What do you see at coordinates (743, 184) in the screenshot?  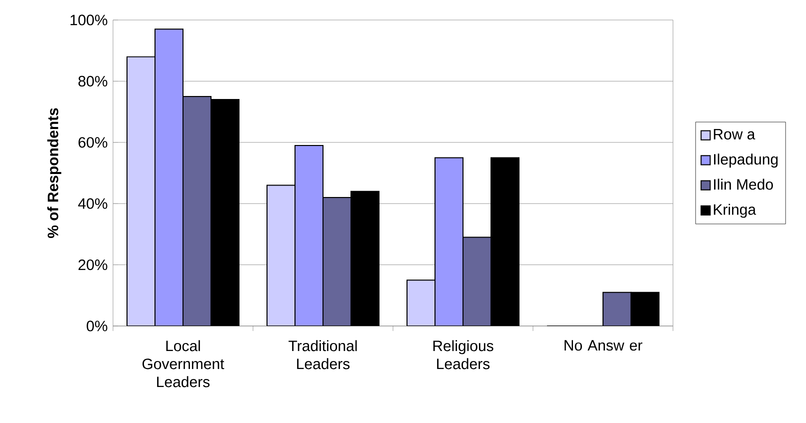 I see `legend-label: Ilin Medo` at bounding box center [743, 184].